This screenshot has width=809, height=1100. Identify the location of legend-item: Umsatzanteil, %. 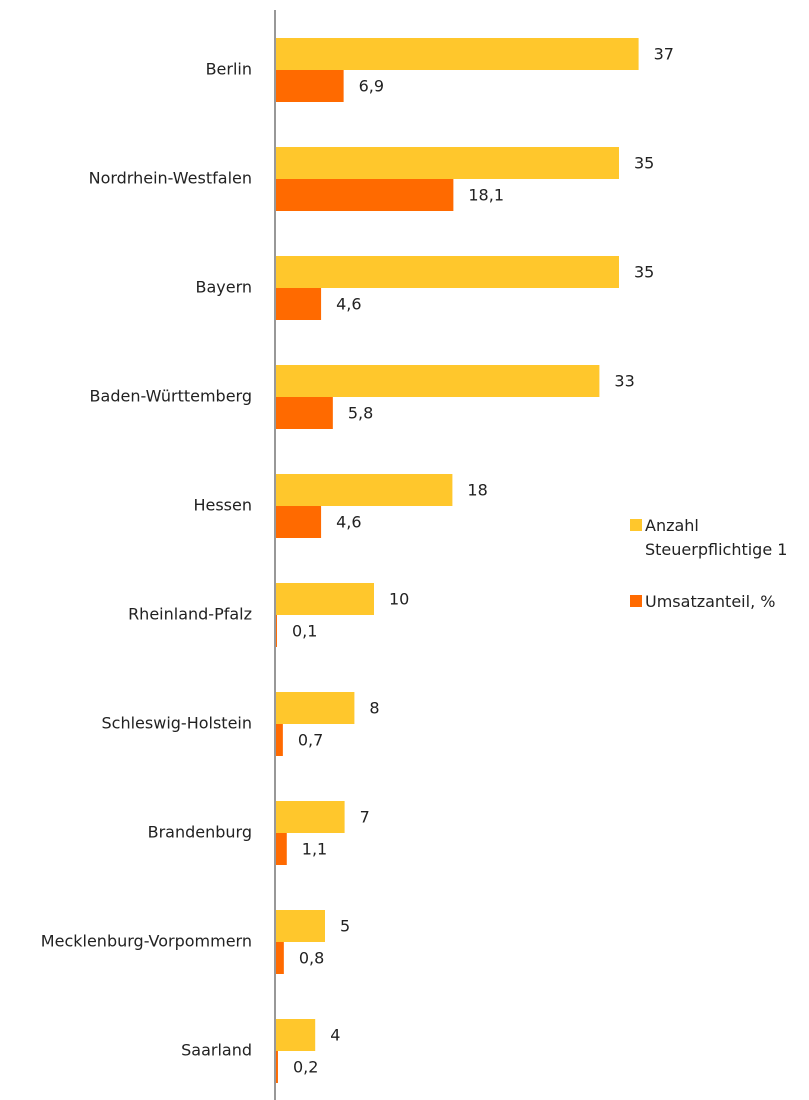
(715, 602).